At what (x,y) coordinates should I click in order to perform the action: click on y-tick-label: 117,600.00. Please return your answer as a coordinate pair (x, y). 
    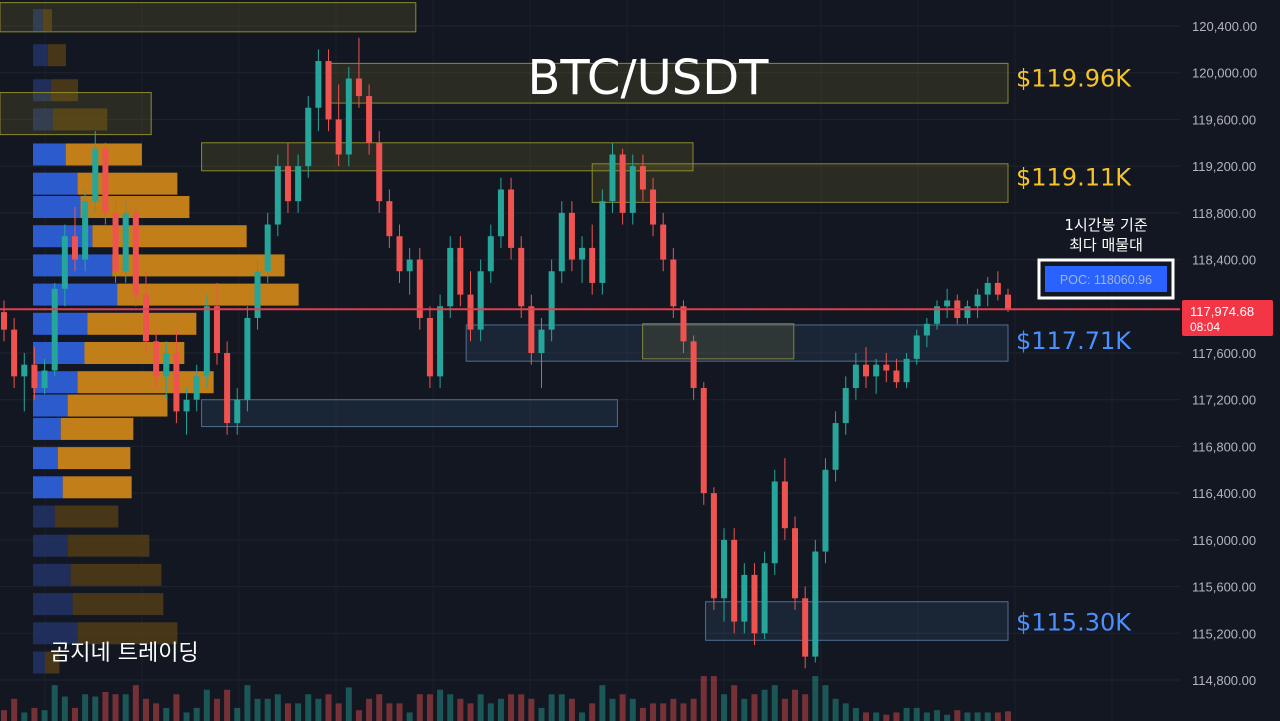
    Looking at the image, I should click on (1224, 353).